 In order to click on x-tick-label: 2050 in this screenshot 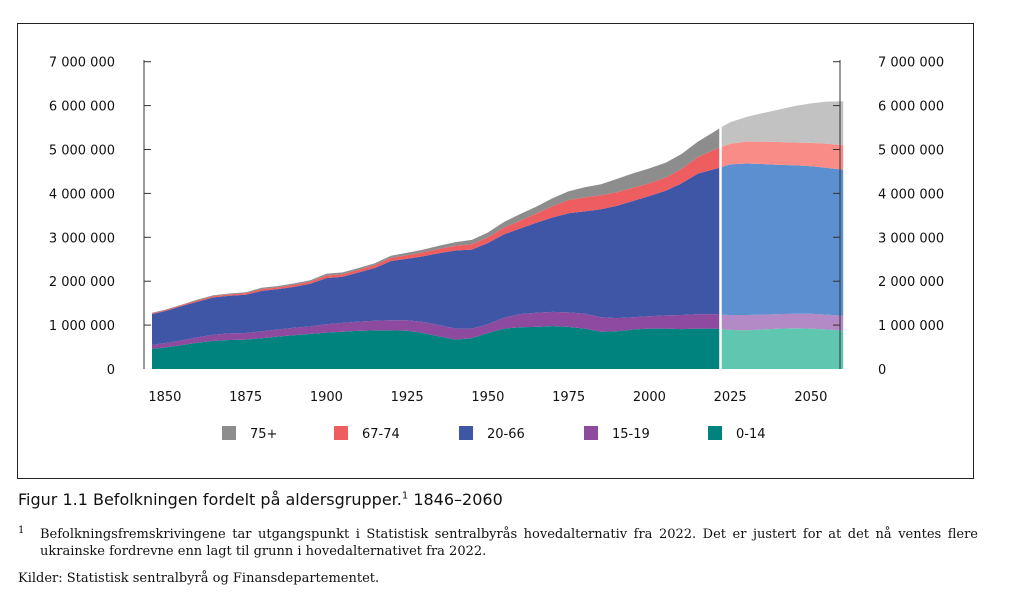, I will do `click(810, 397)`.